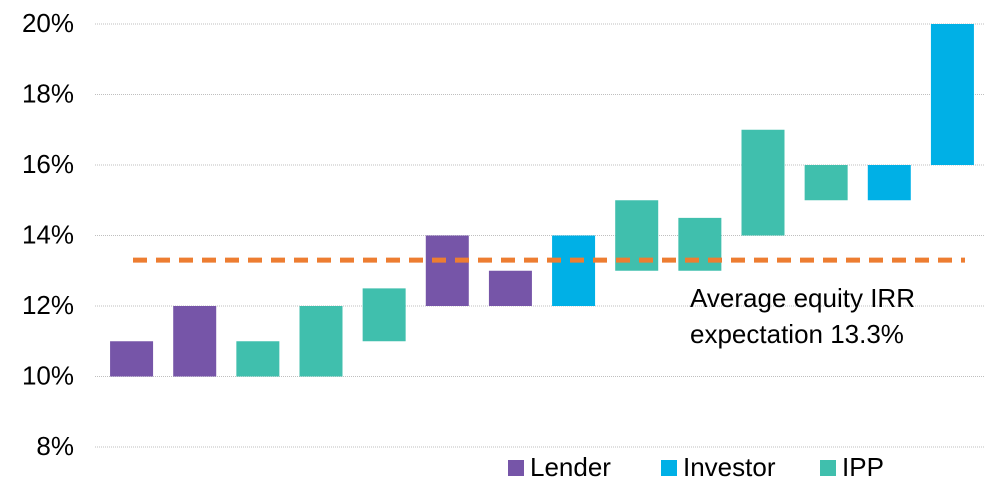  What do you see at coordinates (863, 467) in the screenshot?
I see `legend-label: IPP` at bounding box center [863, 467].